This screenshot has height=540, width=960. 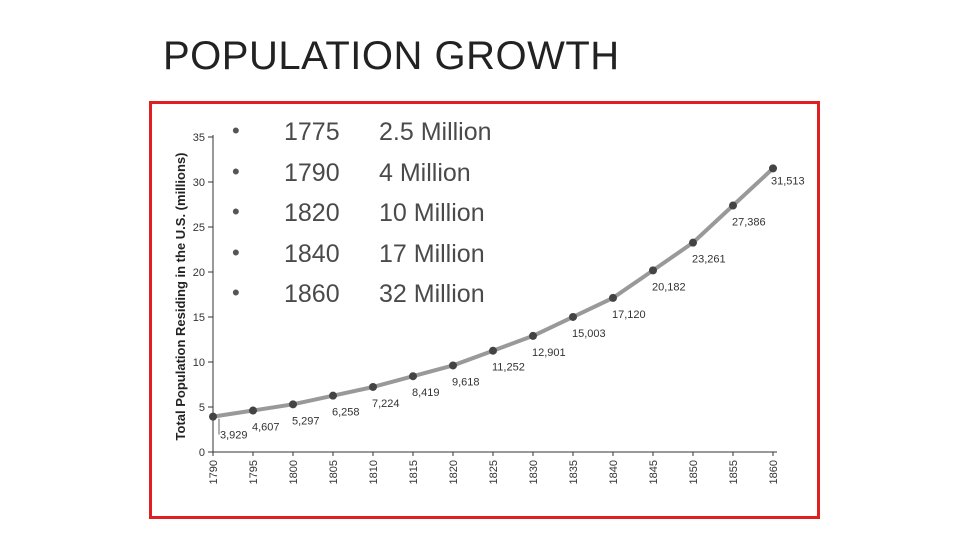 What do you see at coordinates (266, 428) in the screenshot?
I see `data-label: 4,607` at bounding box center [266, 428].